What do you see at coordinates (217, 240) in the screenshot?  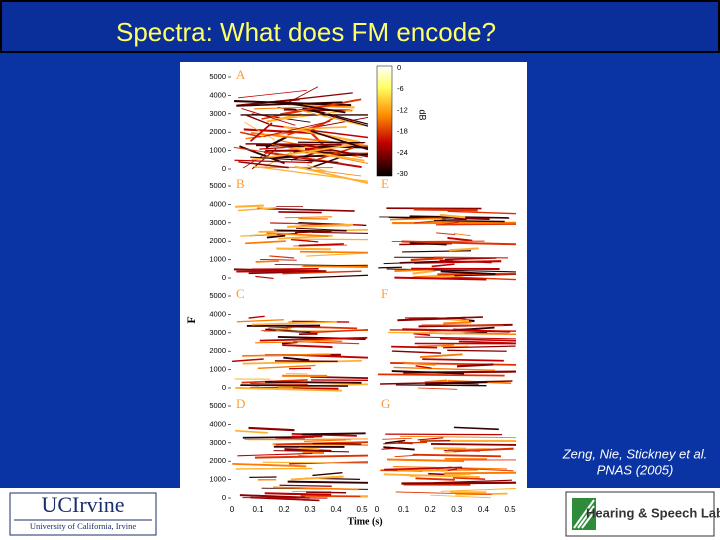 I see `y-tick-label: 2000` at bounding box center [217, 240].